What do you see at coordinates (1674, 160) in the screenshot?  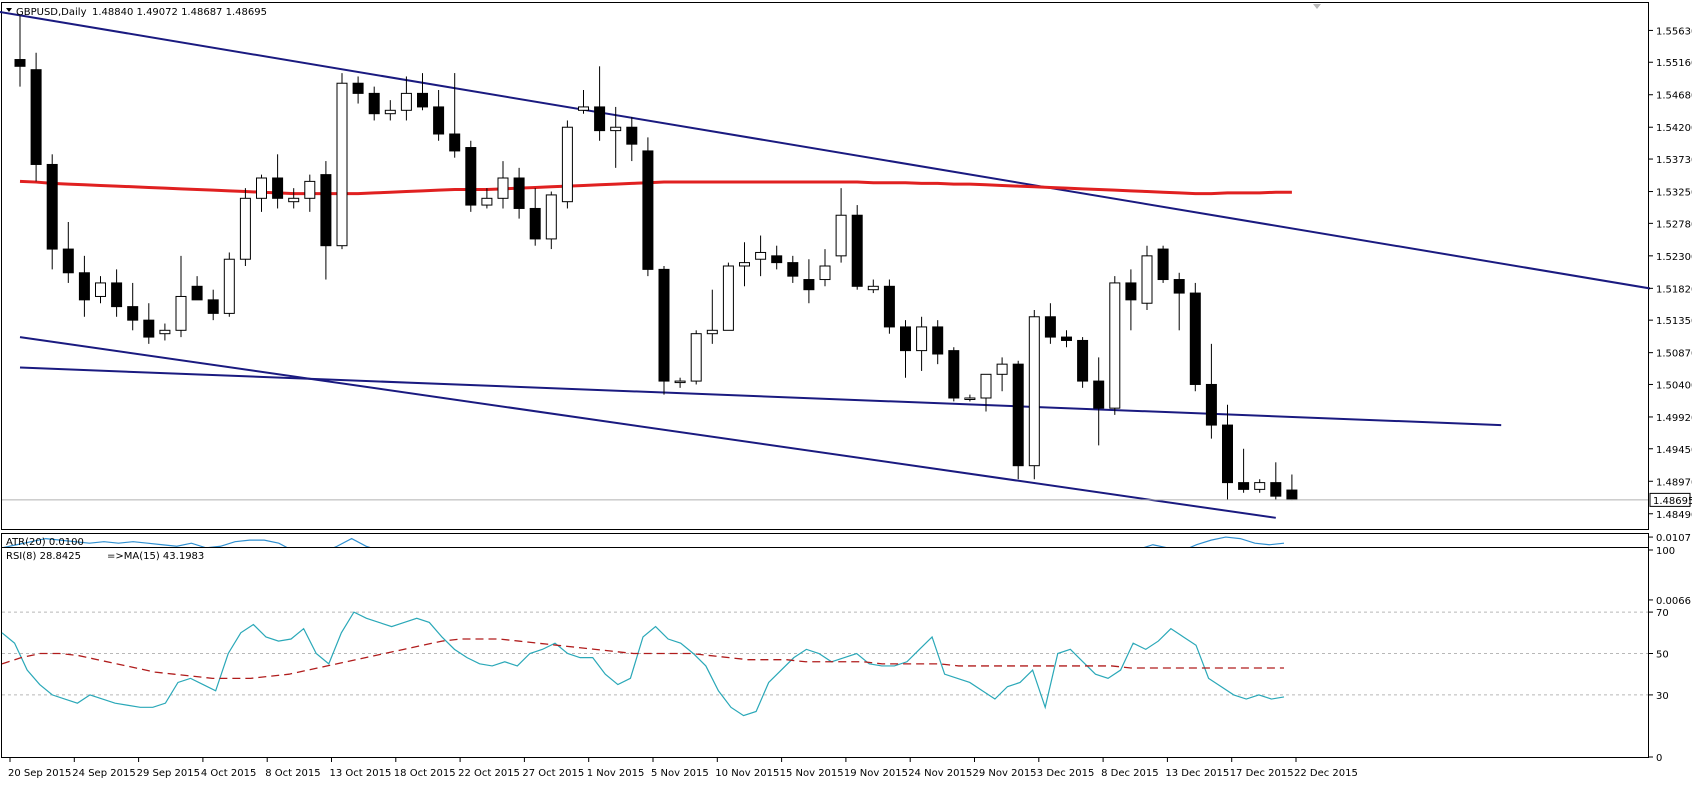 I see `price-tick-label: 1.53730` at bounding box center [1674, 160].